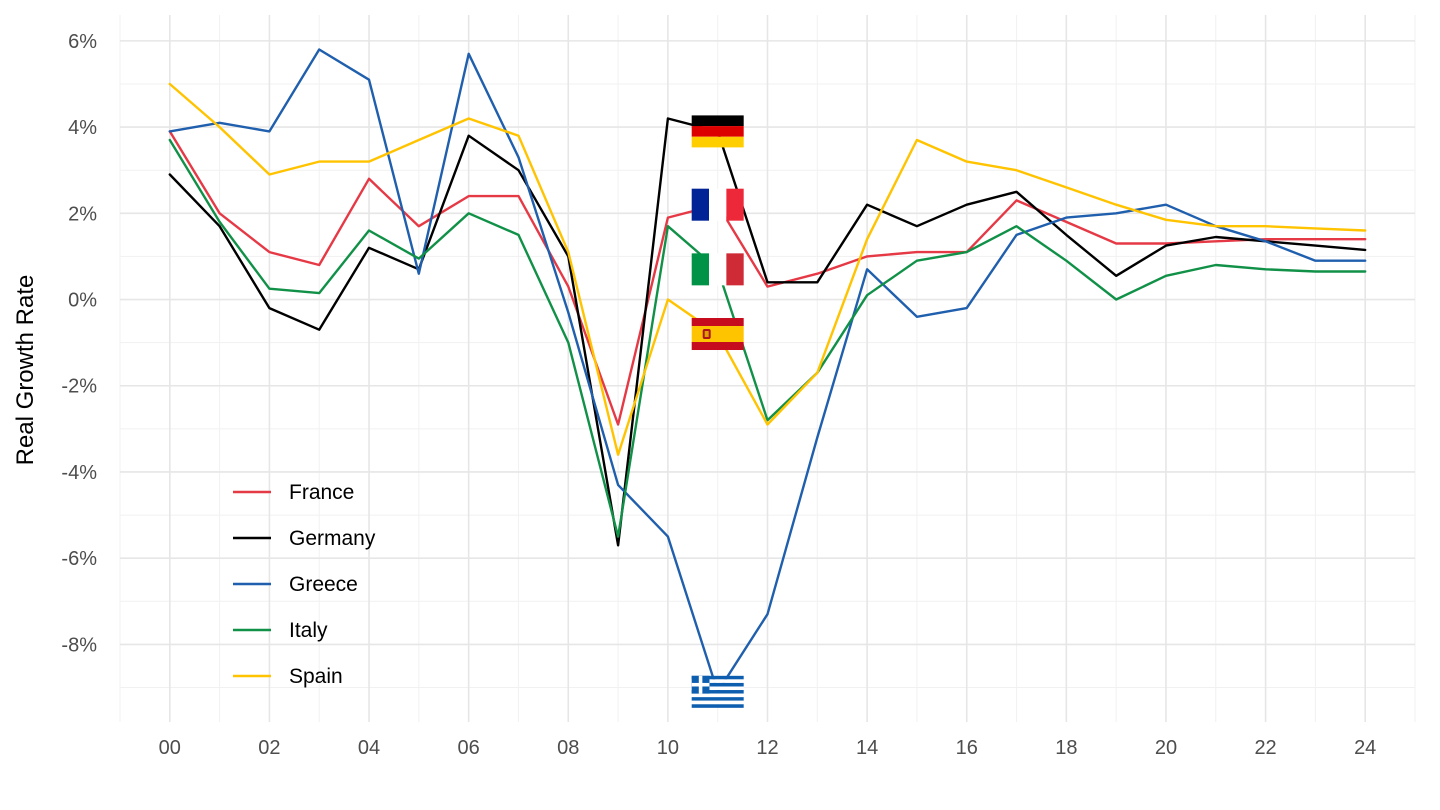 The height and width of the screenshot is (810, 1440). What do you see at coordinates (1066, 748) in the screenshot?
I see `x-tick-label: 18` at bounding box center [1066, 748].